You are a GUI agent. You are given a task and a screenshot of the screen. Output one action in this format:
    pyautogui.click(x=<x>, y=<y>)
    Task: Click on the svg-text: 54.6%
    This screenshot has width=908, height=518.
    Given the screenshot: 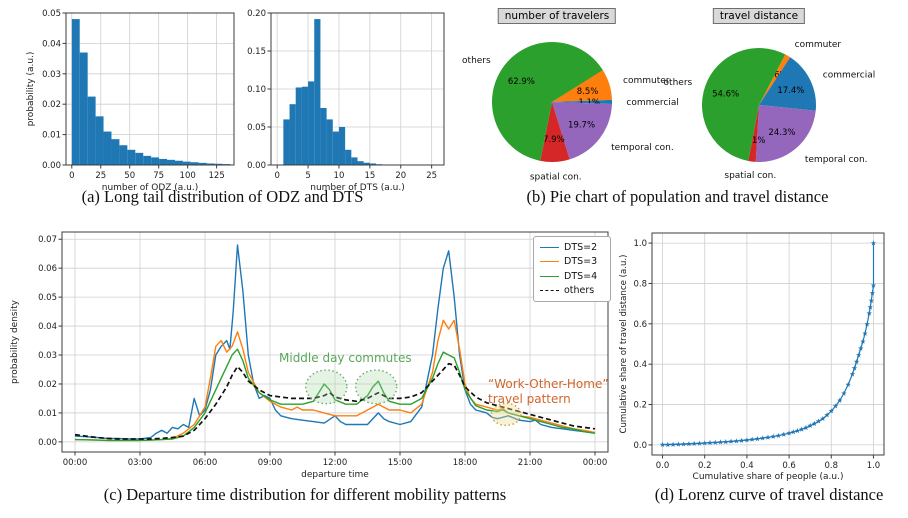 What is the action you would take?
    pyautogui.click(x=725, y=94)
    